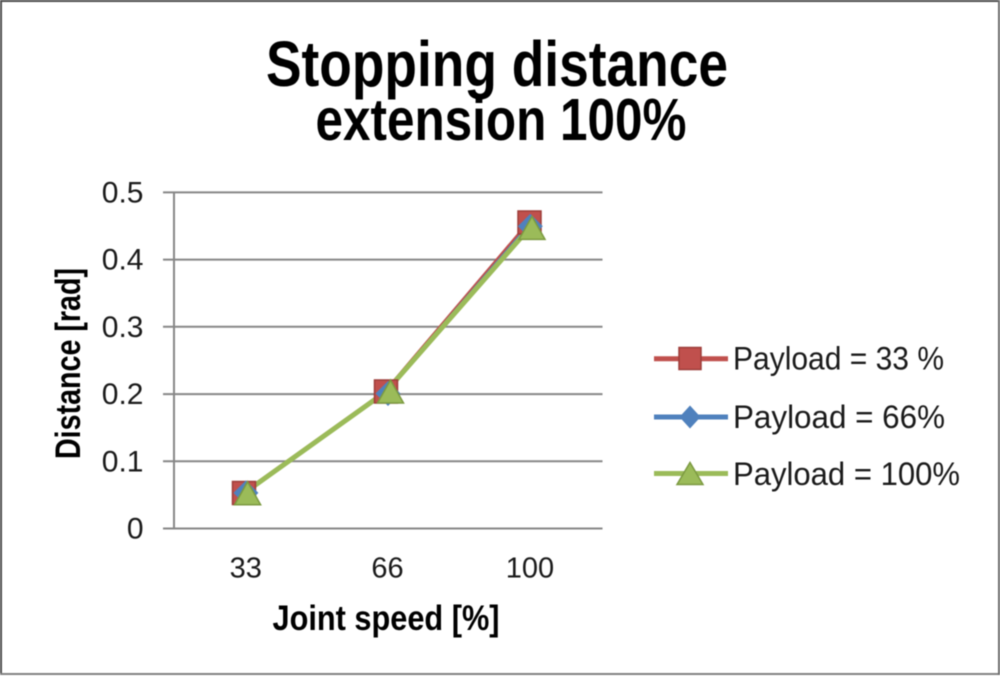  Describe the element at coordinates (497, 64) in the screenshot. I see `svg-text: Stopping distance` at that location.